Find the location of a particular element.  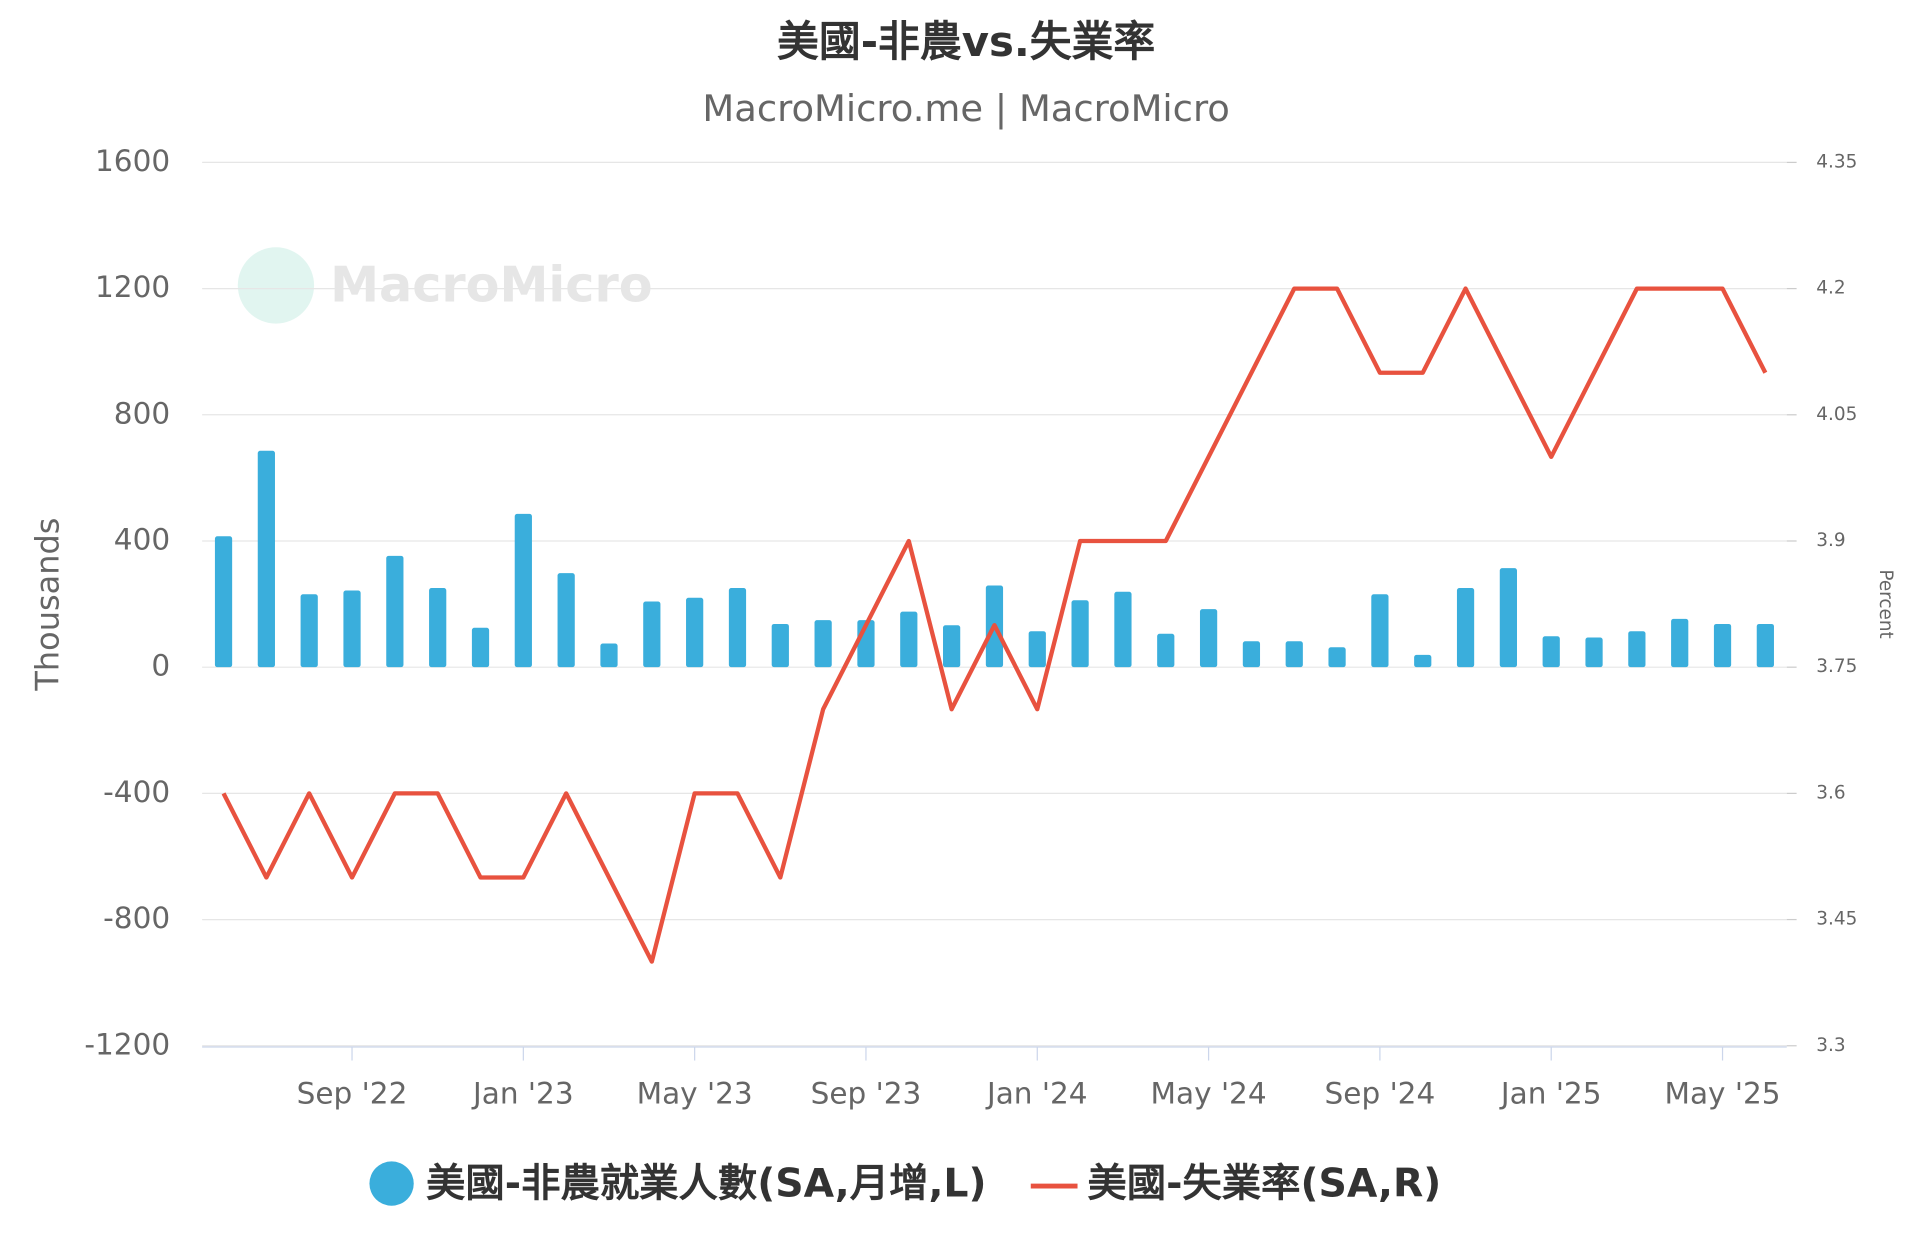

y-tick-label: 0 is located at coordinates (160, 666).